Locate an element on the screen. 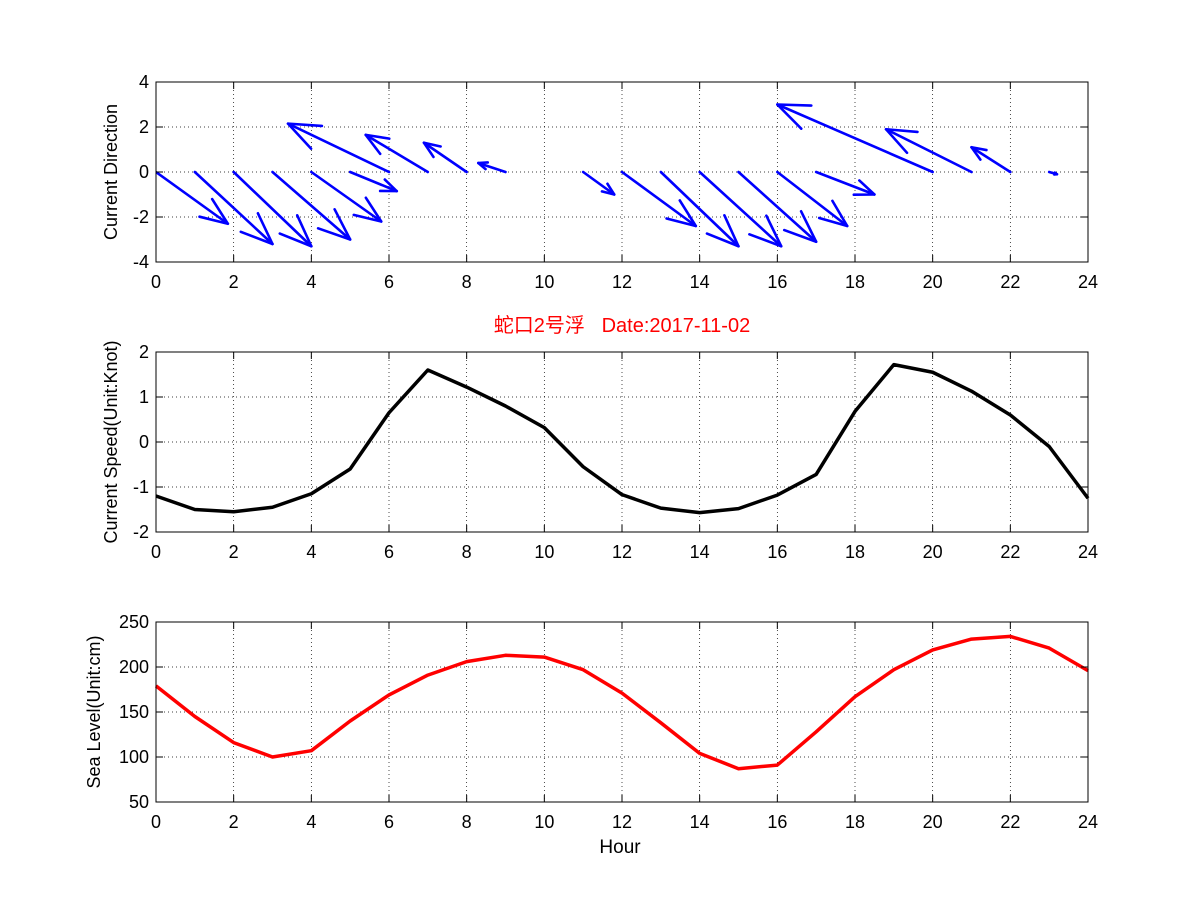  y-axis-label: Current Direction is located at coordinates (111, 172).